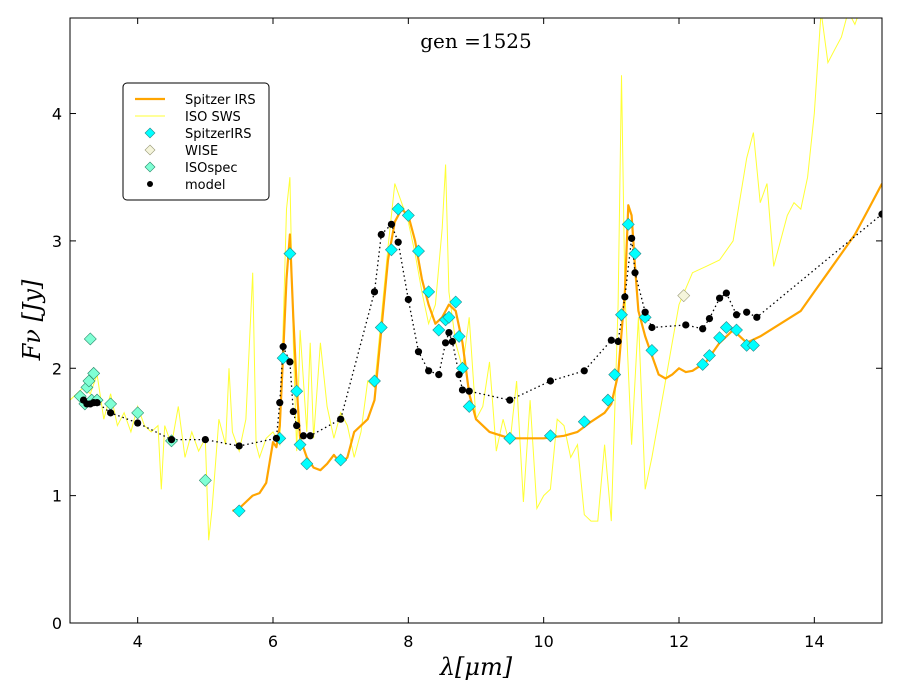 The image size is (900, 700). What do you see at coordinates (213, 117) in the screenshot?
I see `legend-label: ISO SWS` at bounding box center [213, 117].